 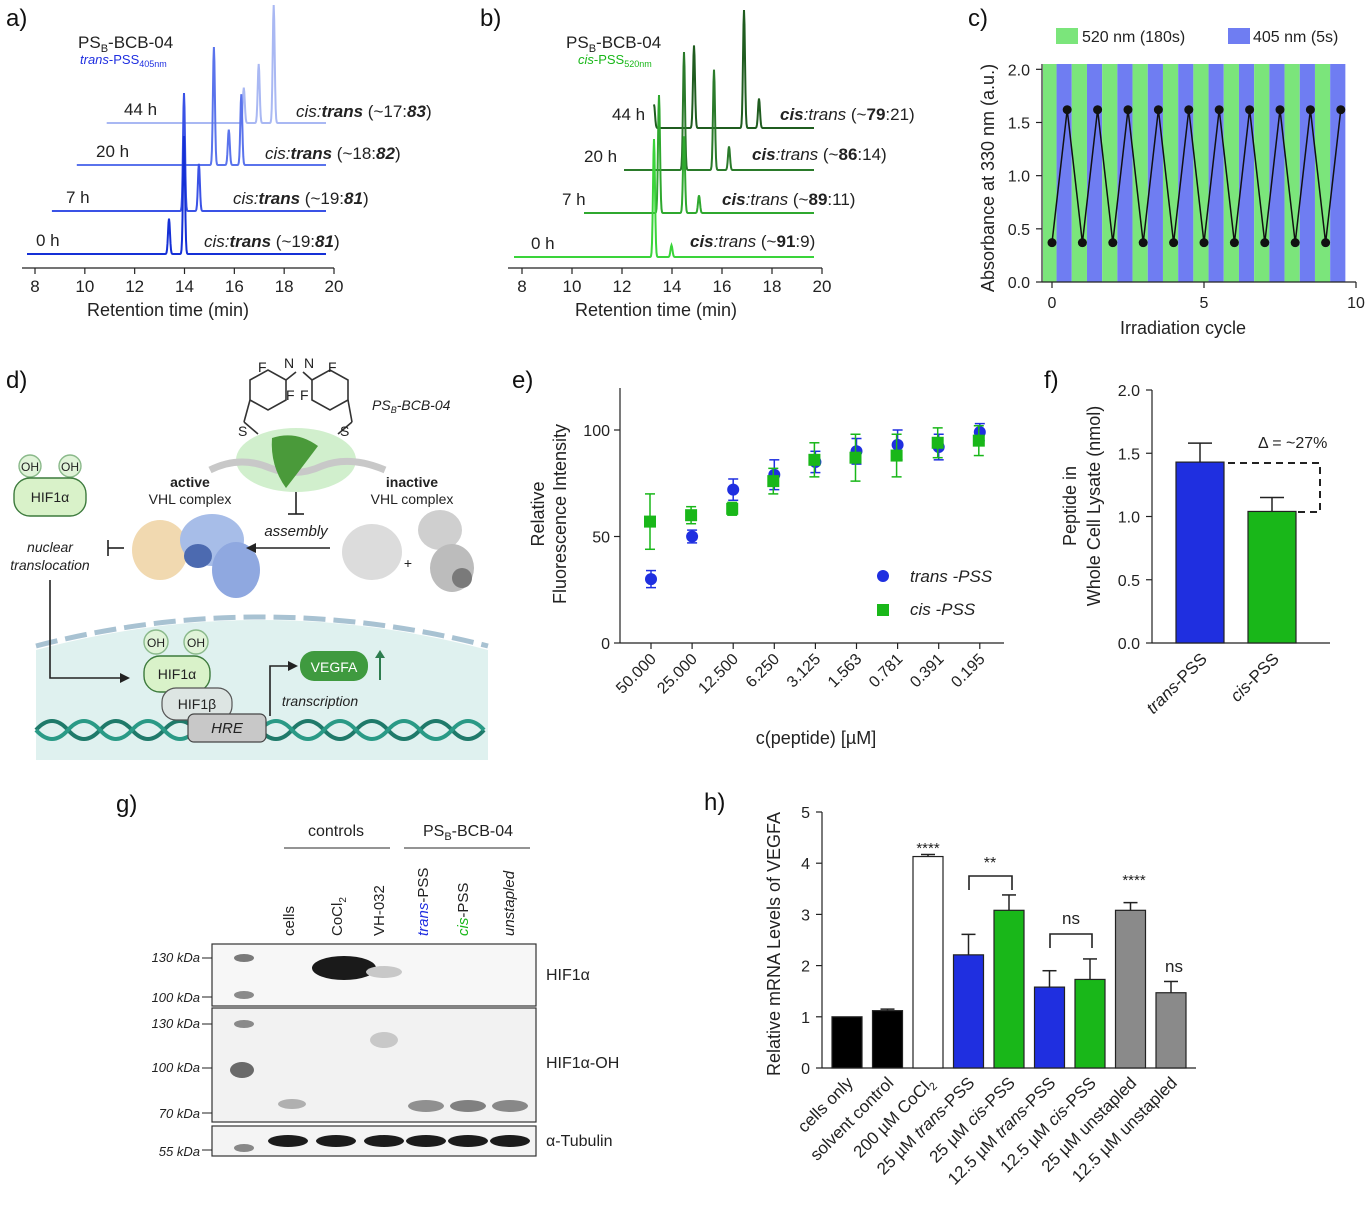 What do you see at coordinates (374, 1065) in the screenshot?
I see `blot-hif1a-oh` at bounding box center [374, 1065].